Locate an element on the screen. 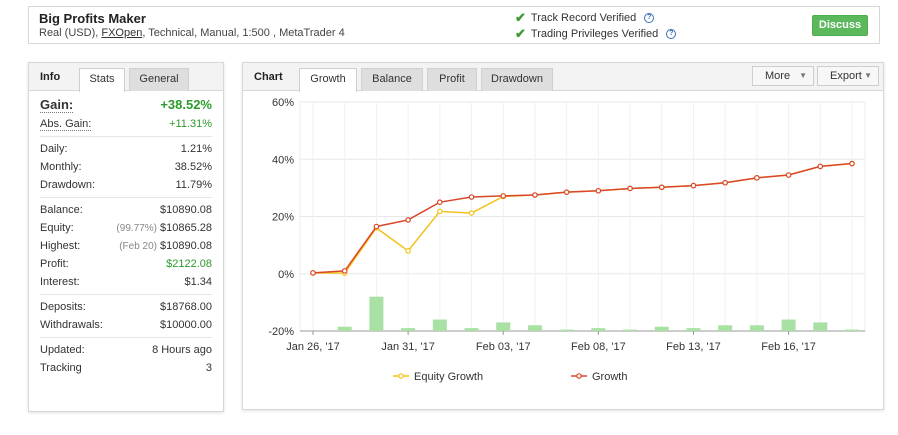 This screenshot has height=435, width=898. updated-label: Updated: is located at coordinates (62, 350).